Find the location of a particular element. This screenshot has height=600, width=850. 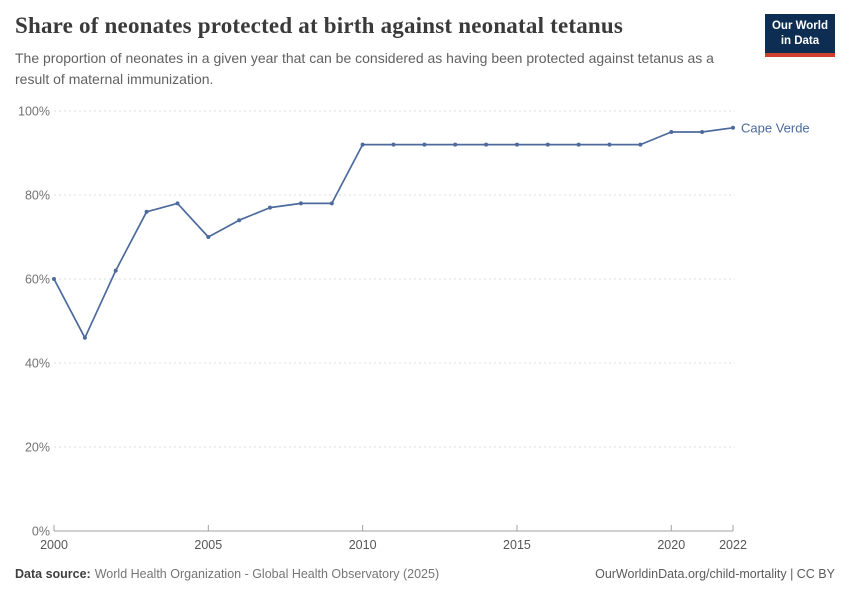

series-entity-label: Cape Verde is located at coordinates (775, 127).